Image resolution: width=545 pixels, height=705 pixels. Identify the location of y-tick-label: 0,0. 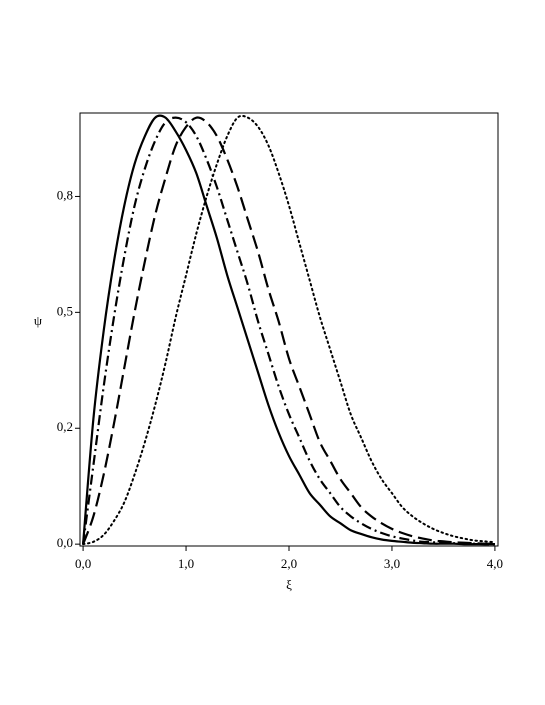
(65, 542).